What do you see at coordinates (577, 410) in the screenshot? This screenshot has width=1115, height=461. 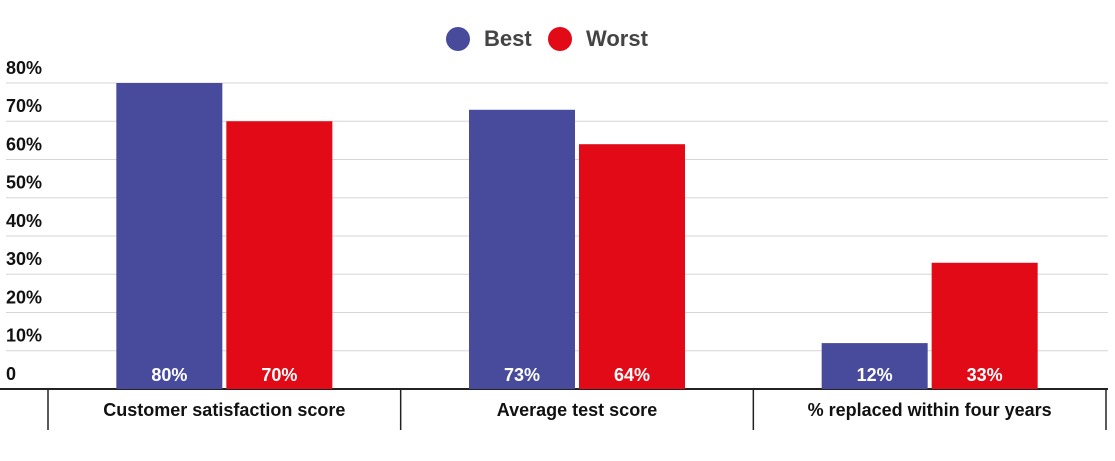 I see `x-tick-label: Average test score` at bounding box center [577, 410].